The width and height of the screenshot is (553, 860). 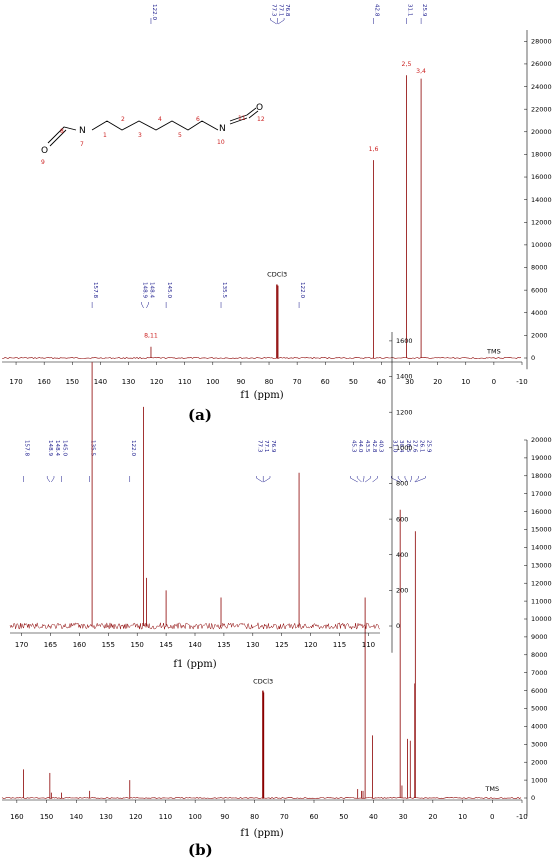 I want to click on atom-number-12: 12, so click(x=261, y=119).